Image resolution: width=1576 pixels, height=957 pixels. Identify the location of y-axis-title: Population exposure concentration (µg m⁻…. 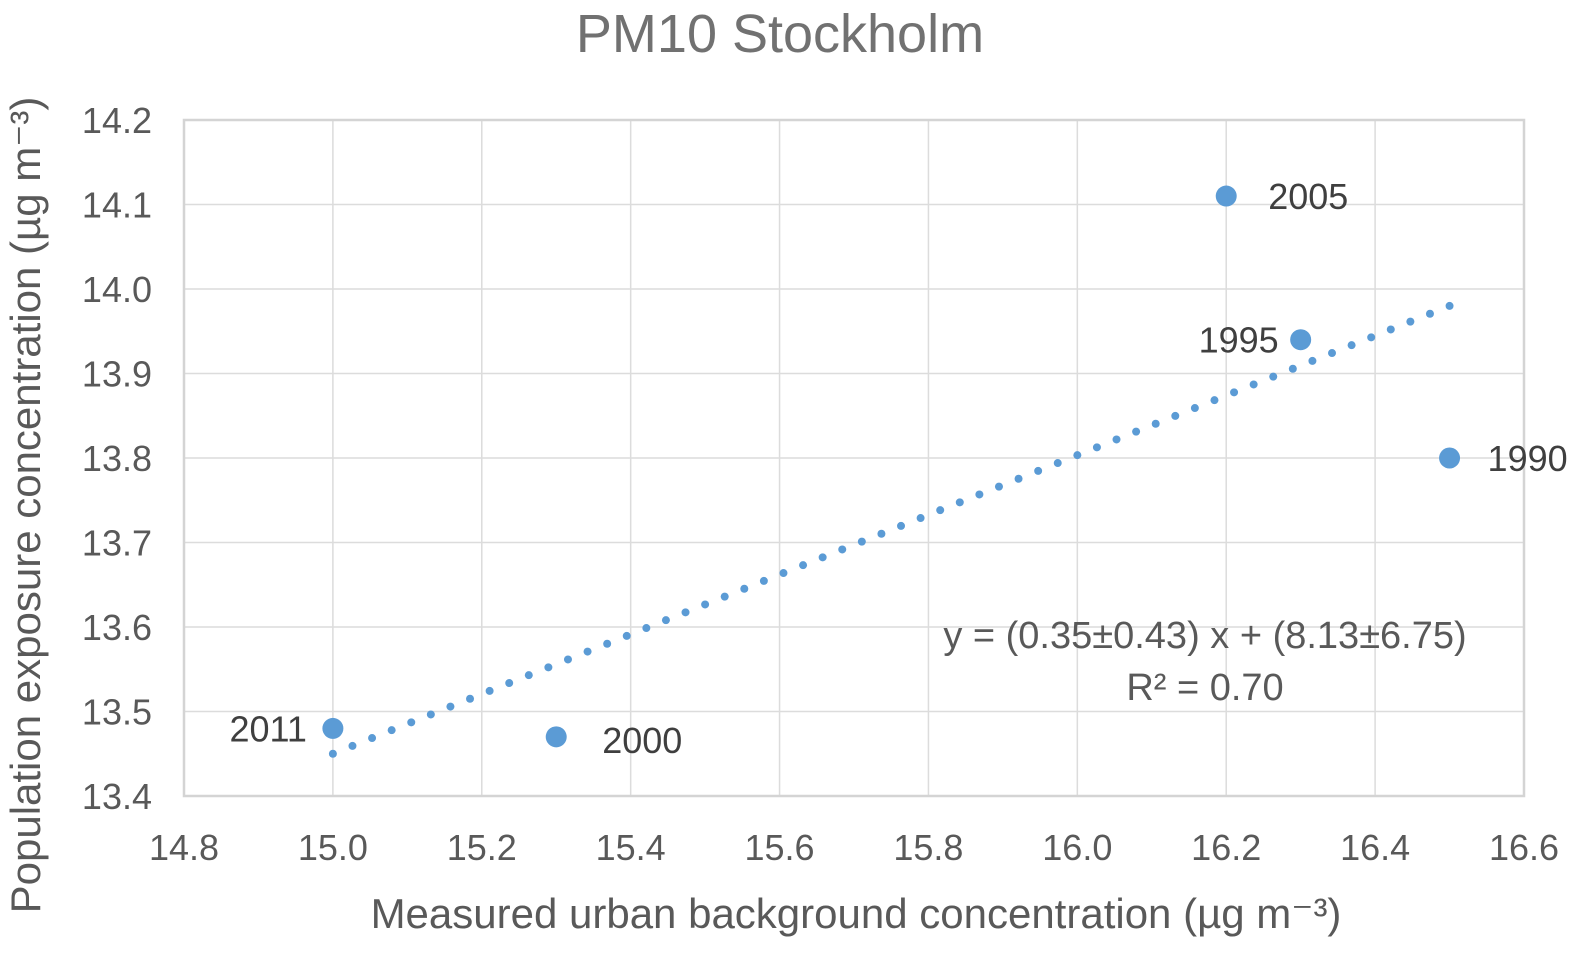
(25, 505).